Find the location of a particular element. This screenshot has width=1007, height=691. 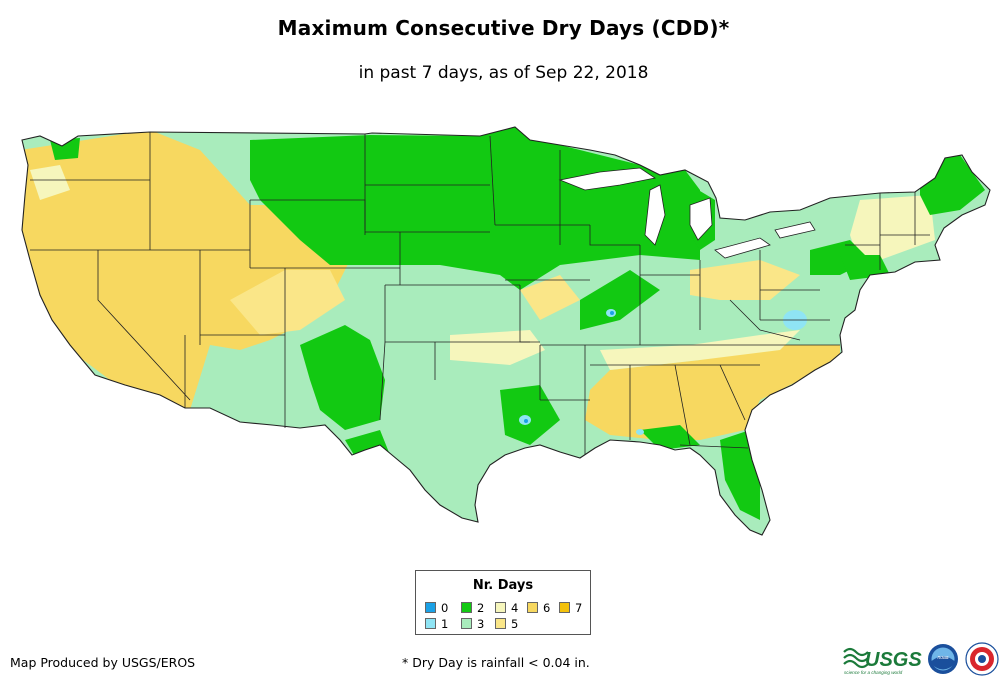

legend-item-7: 7 is located at coordinates (570, 608).